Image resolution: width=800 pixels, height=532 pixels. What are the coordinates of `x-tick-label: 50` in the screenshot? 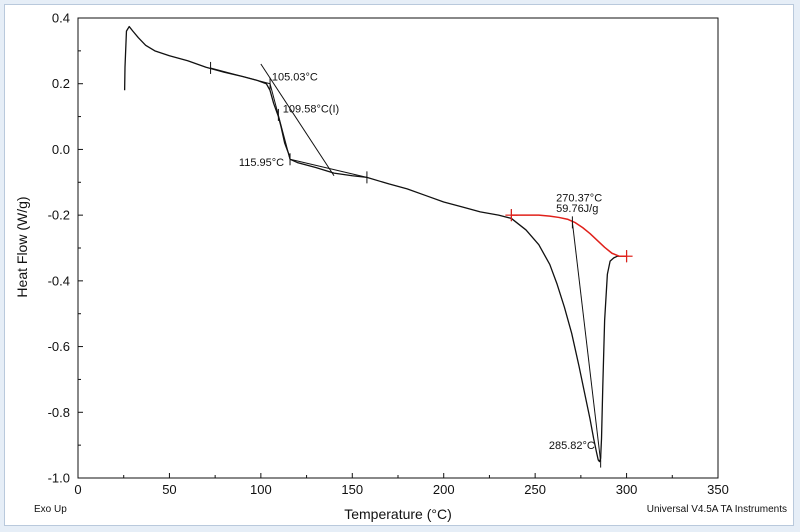 It's located at (169, 489).